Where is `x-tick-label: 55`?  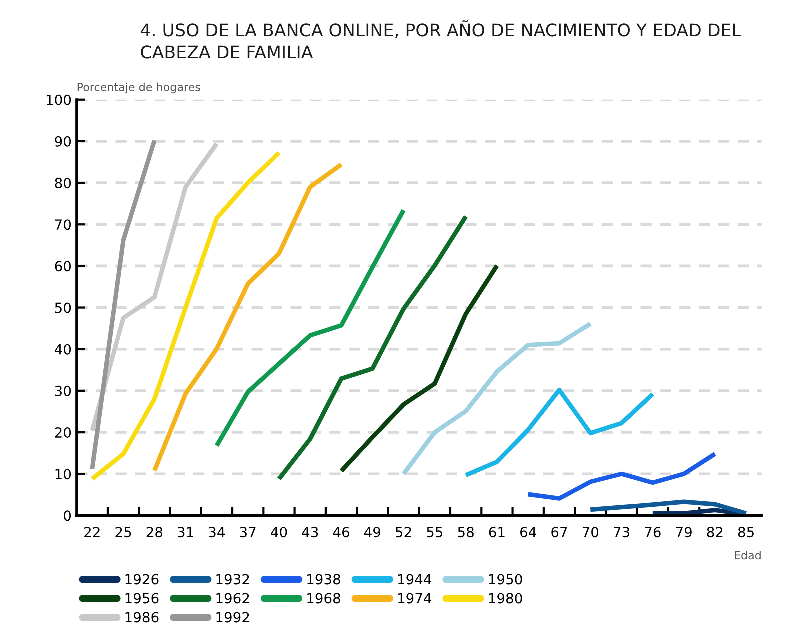 x-tick-label: 55 is located at coordinates (435, 532).